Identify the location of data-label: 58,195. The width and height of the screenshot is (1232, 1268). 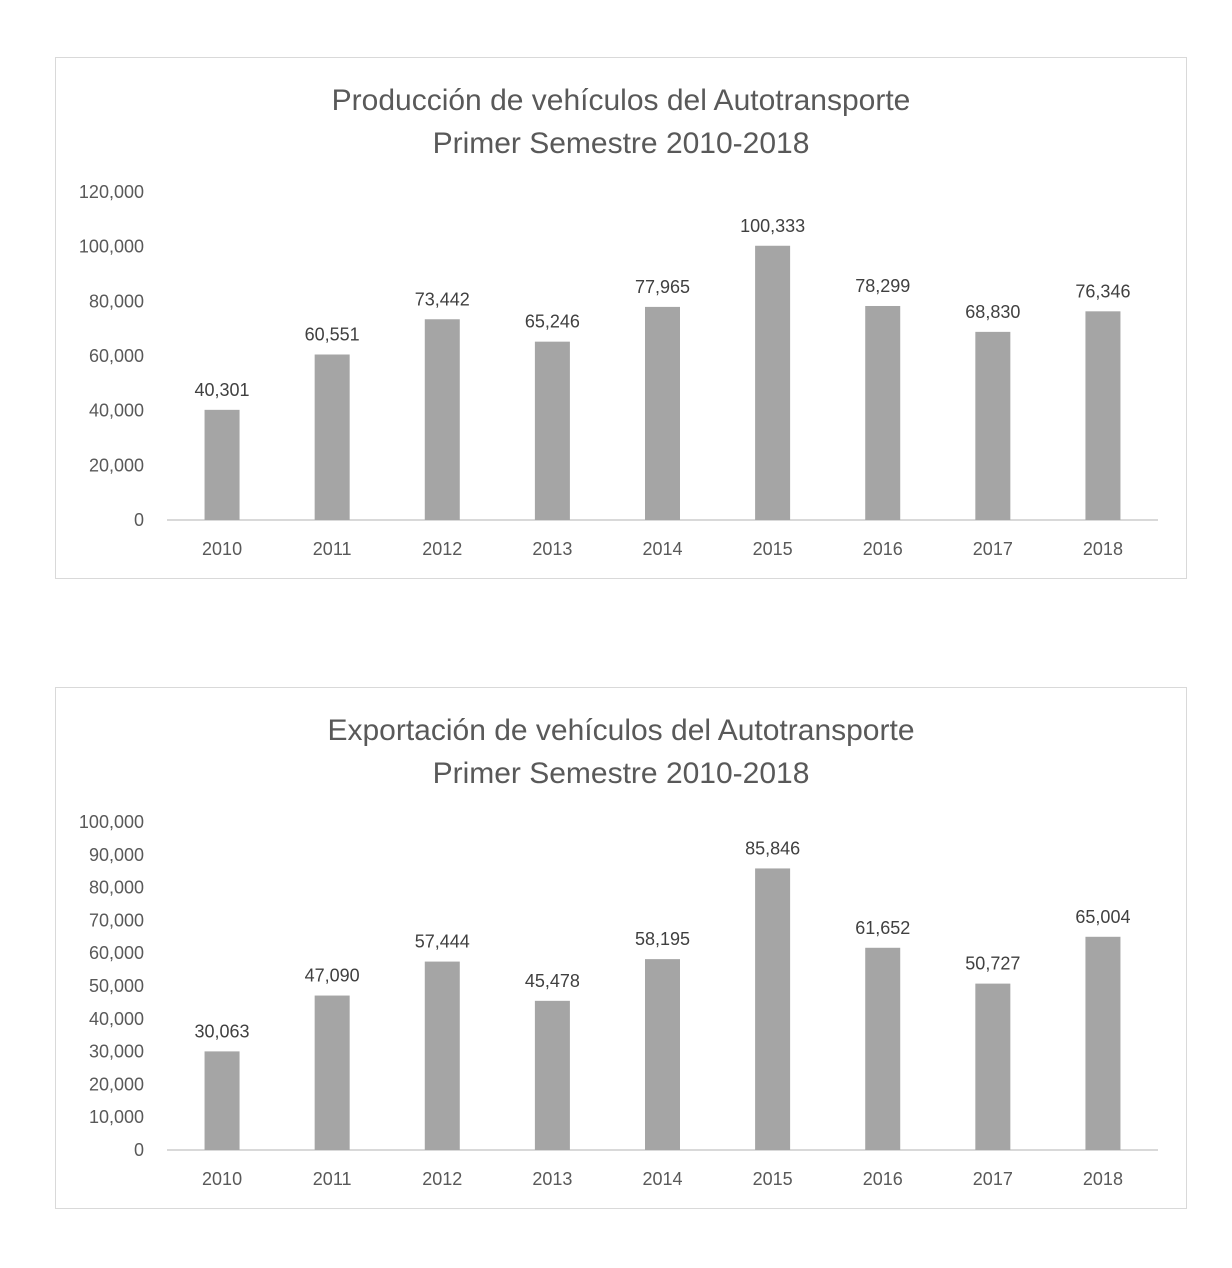
(662, 939).